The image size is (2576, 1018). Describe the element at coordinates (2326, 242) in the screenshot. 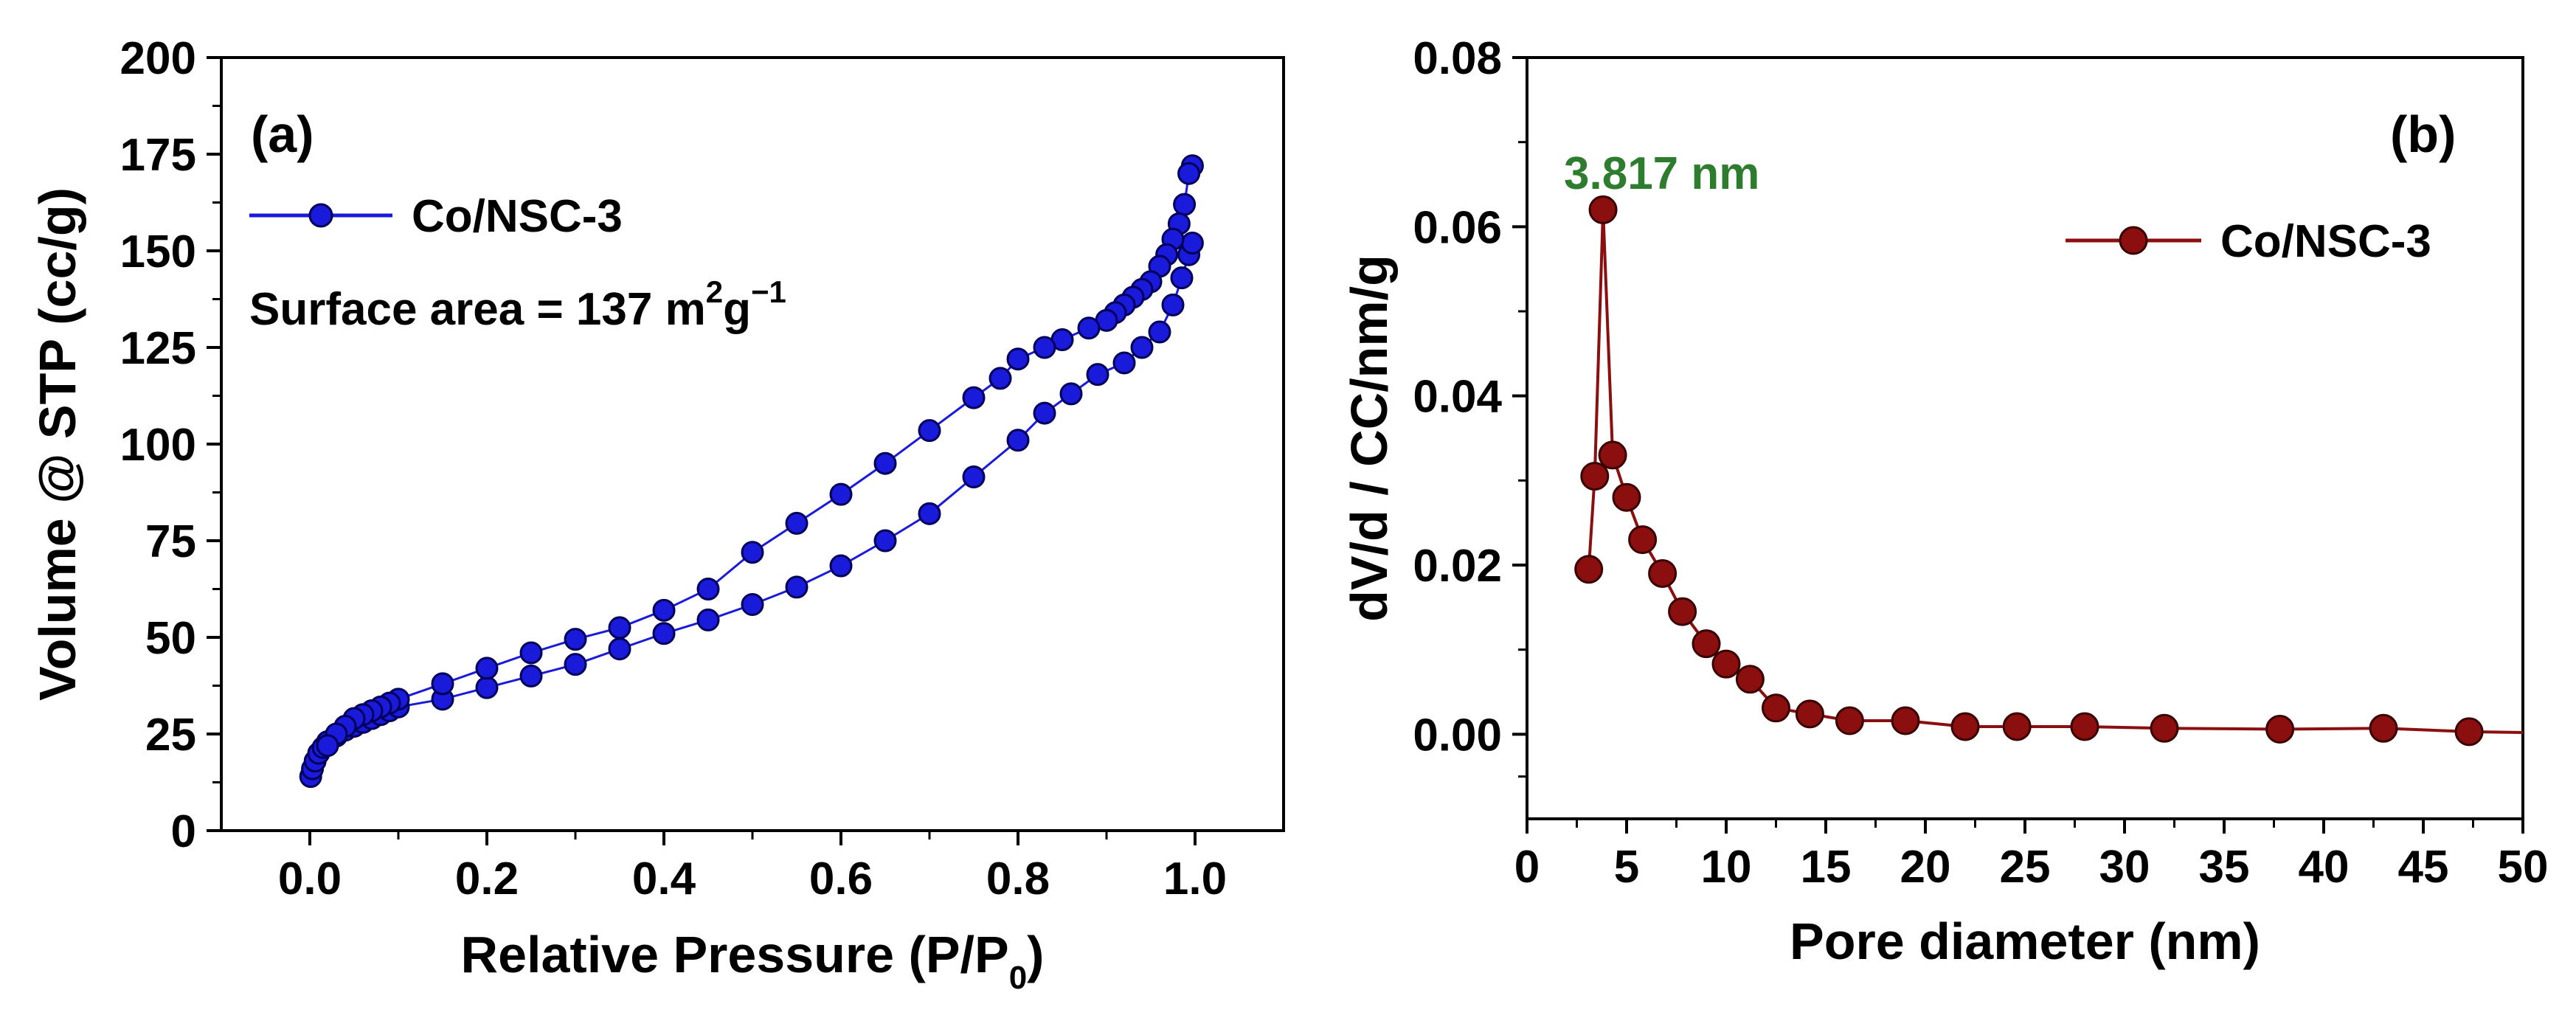

I see `panel-b-legend-label: Co/NSC-3` at that location.